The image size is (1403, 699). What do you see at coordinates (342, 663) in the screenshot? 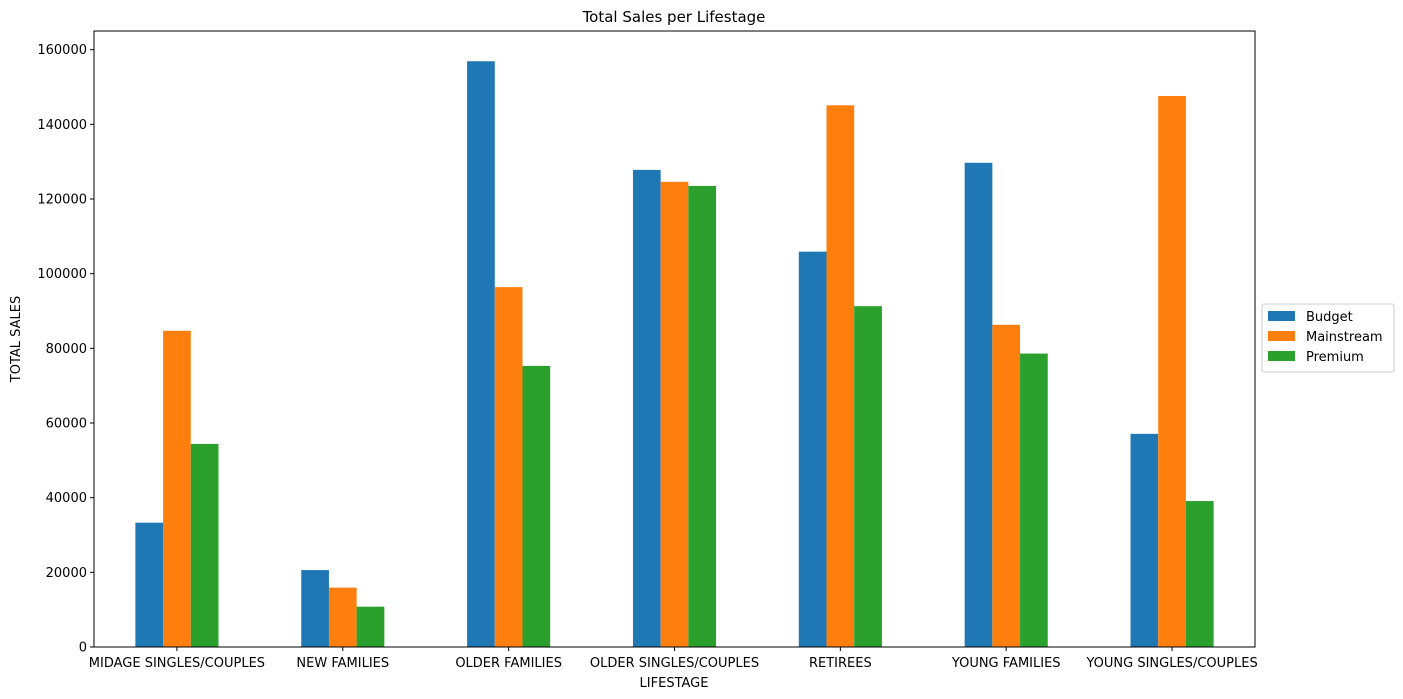
I see `x-tick-label: NEW FAMILIES` at bounding box center [342, 663].